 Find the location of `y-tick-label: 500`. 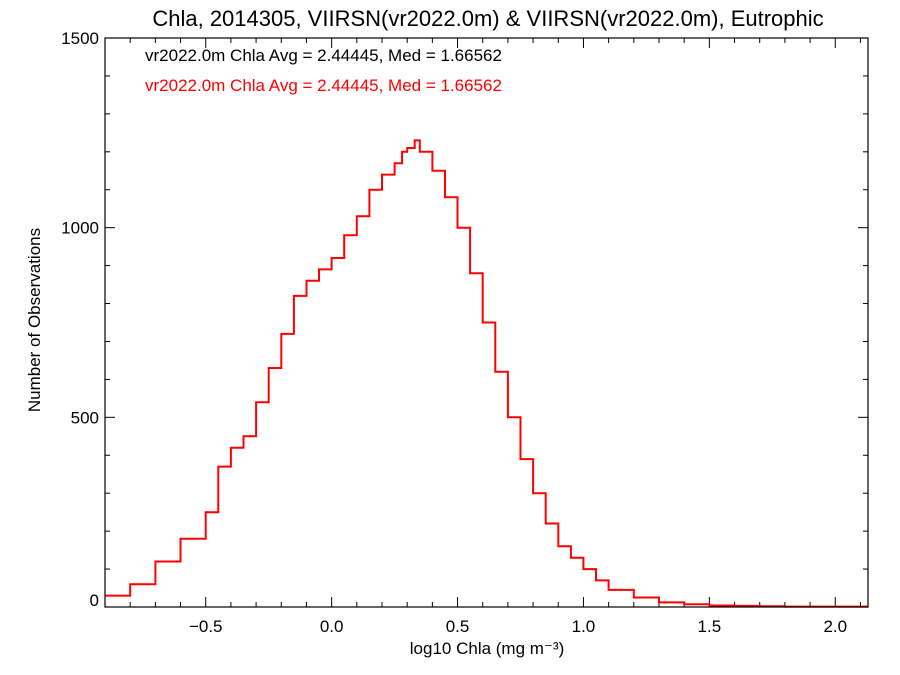

y-tick-label: 500 is located at coordinates (85, 417).